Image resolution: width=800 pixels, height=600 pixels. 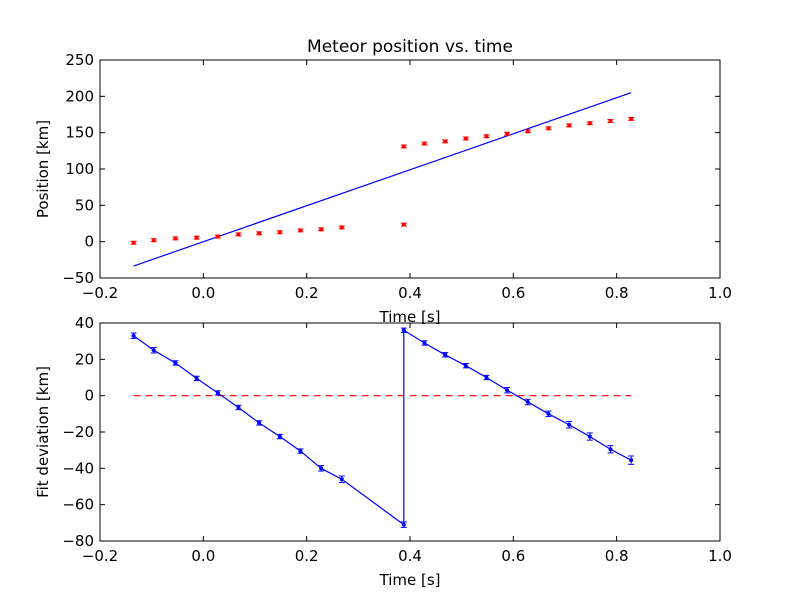 What do you see at coordinates (78, 432) in the screenshot?
I see `y-tick-label: −20` at bounding box center [78, 432].